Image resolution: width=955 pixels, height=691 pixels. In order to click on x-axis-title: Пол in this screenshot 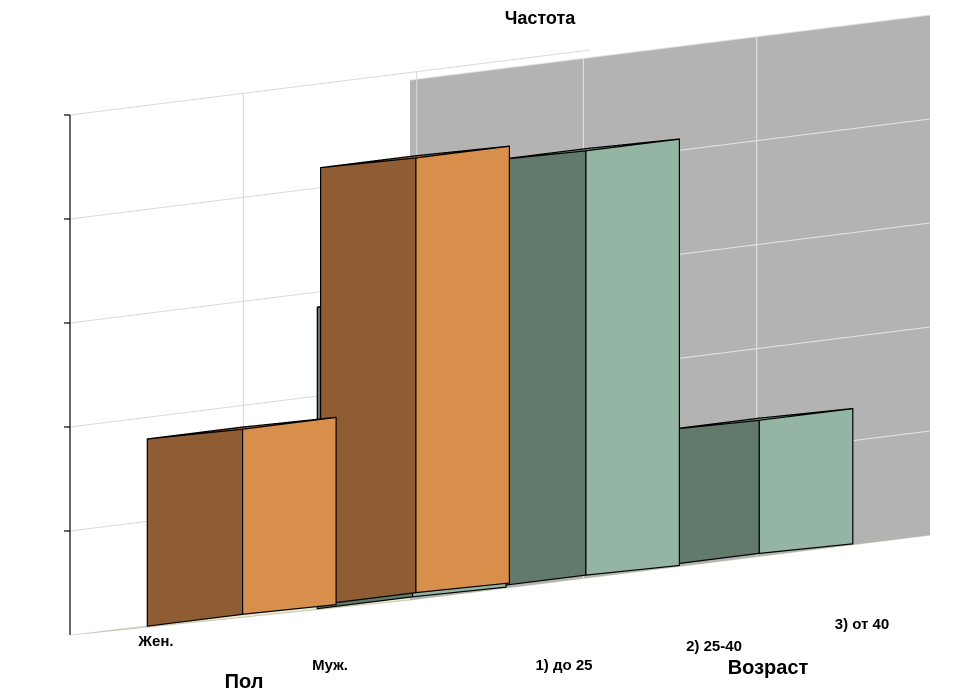, I will do `click(244, 681)`.